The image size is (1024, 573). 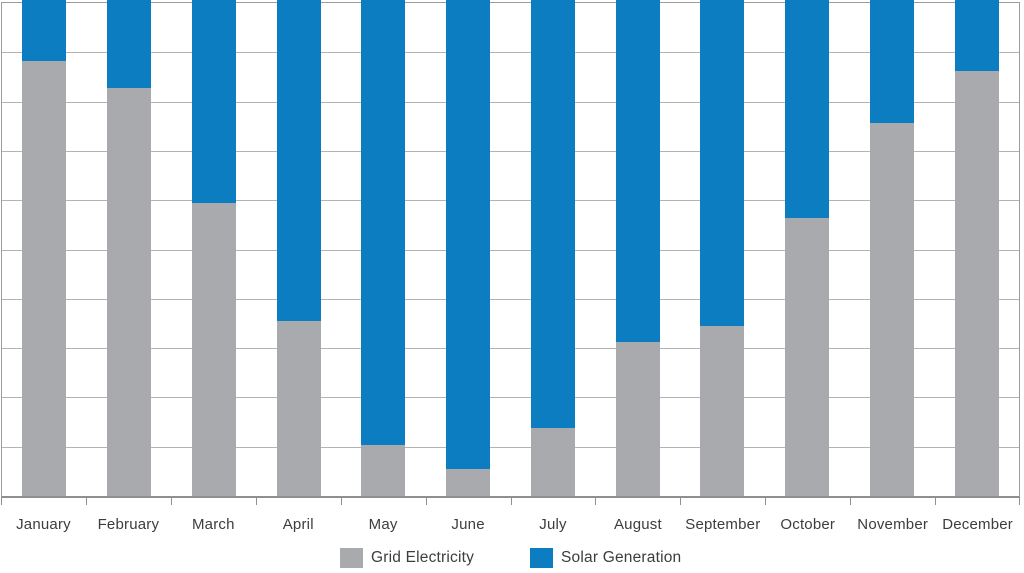 I want to click on stacked-bar-january, so click(x=44, y=248).